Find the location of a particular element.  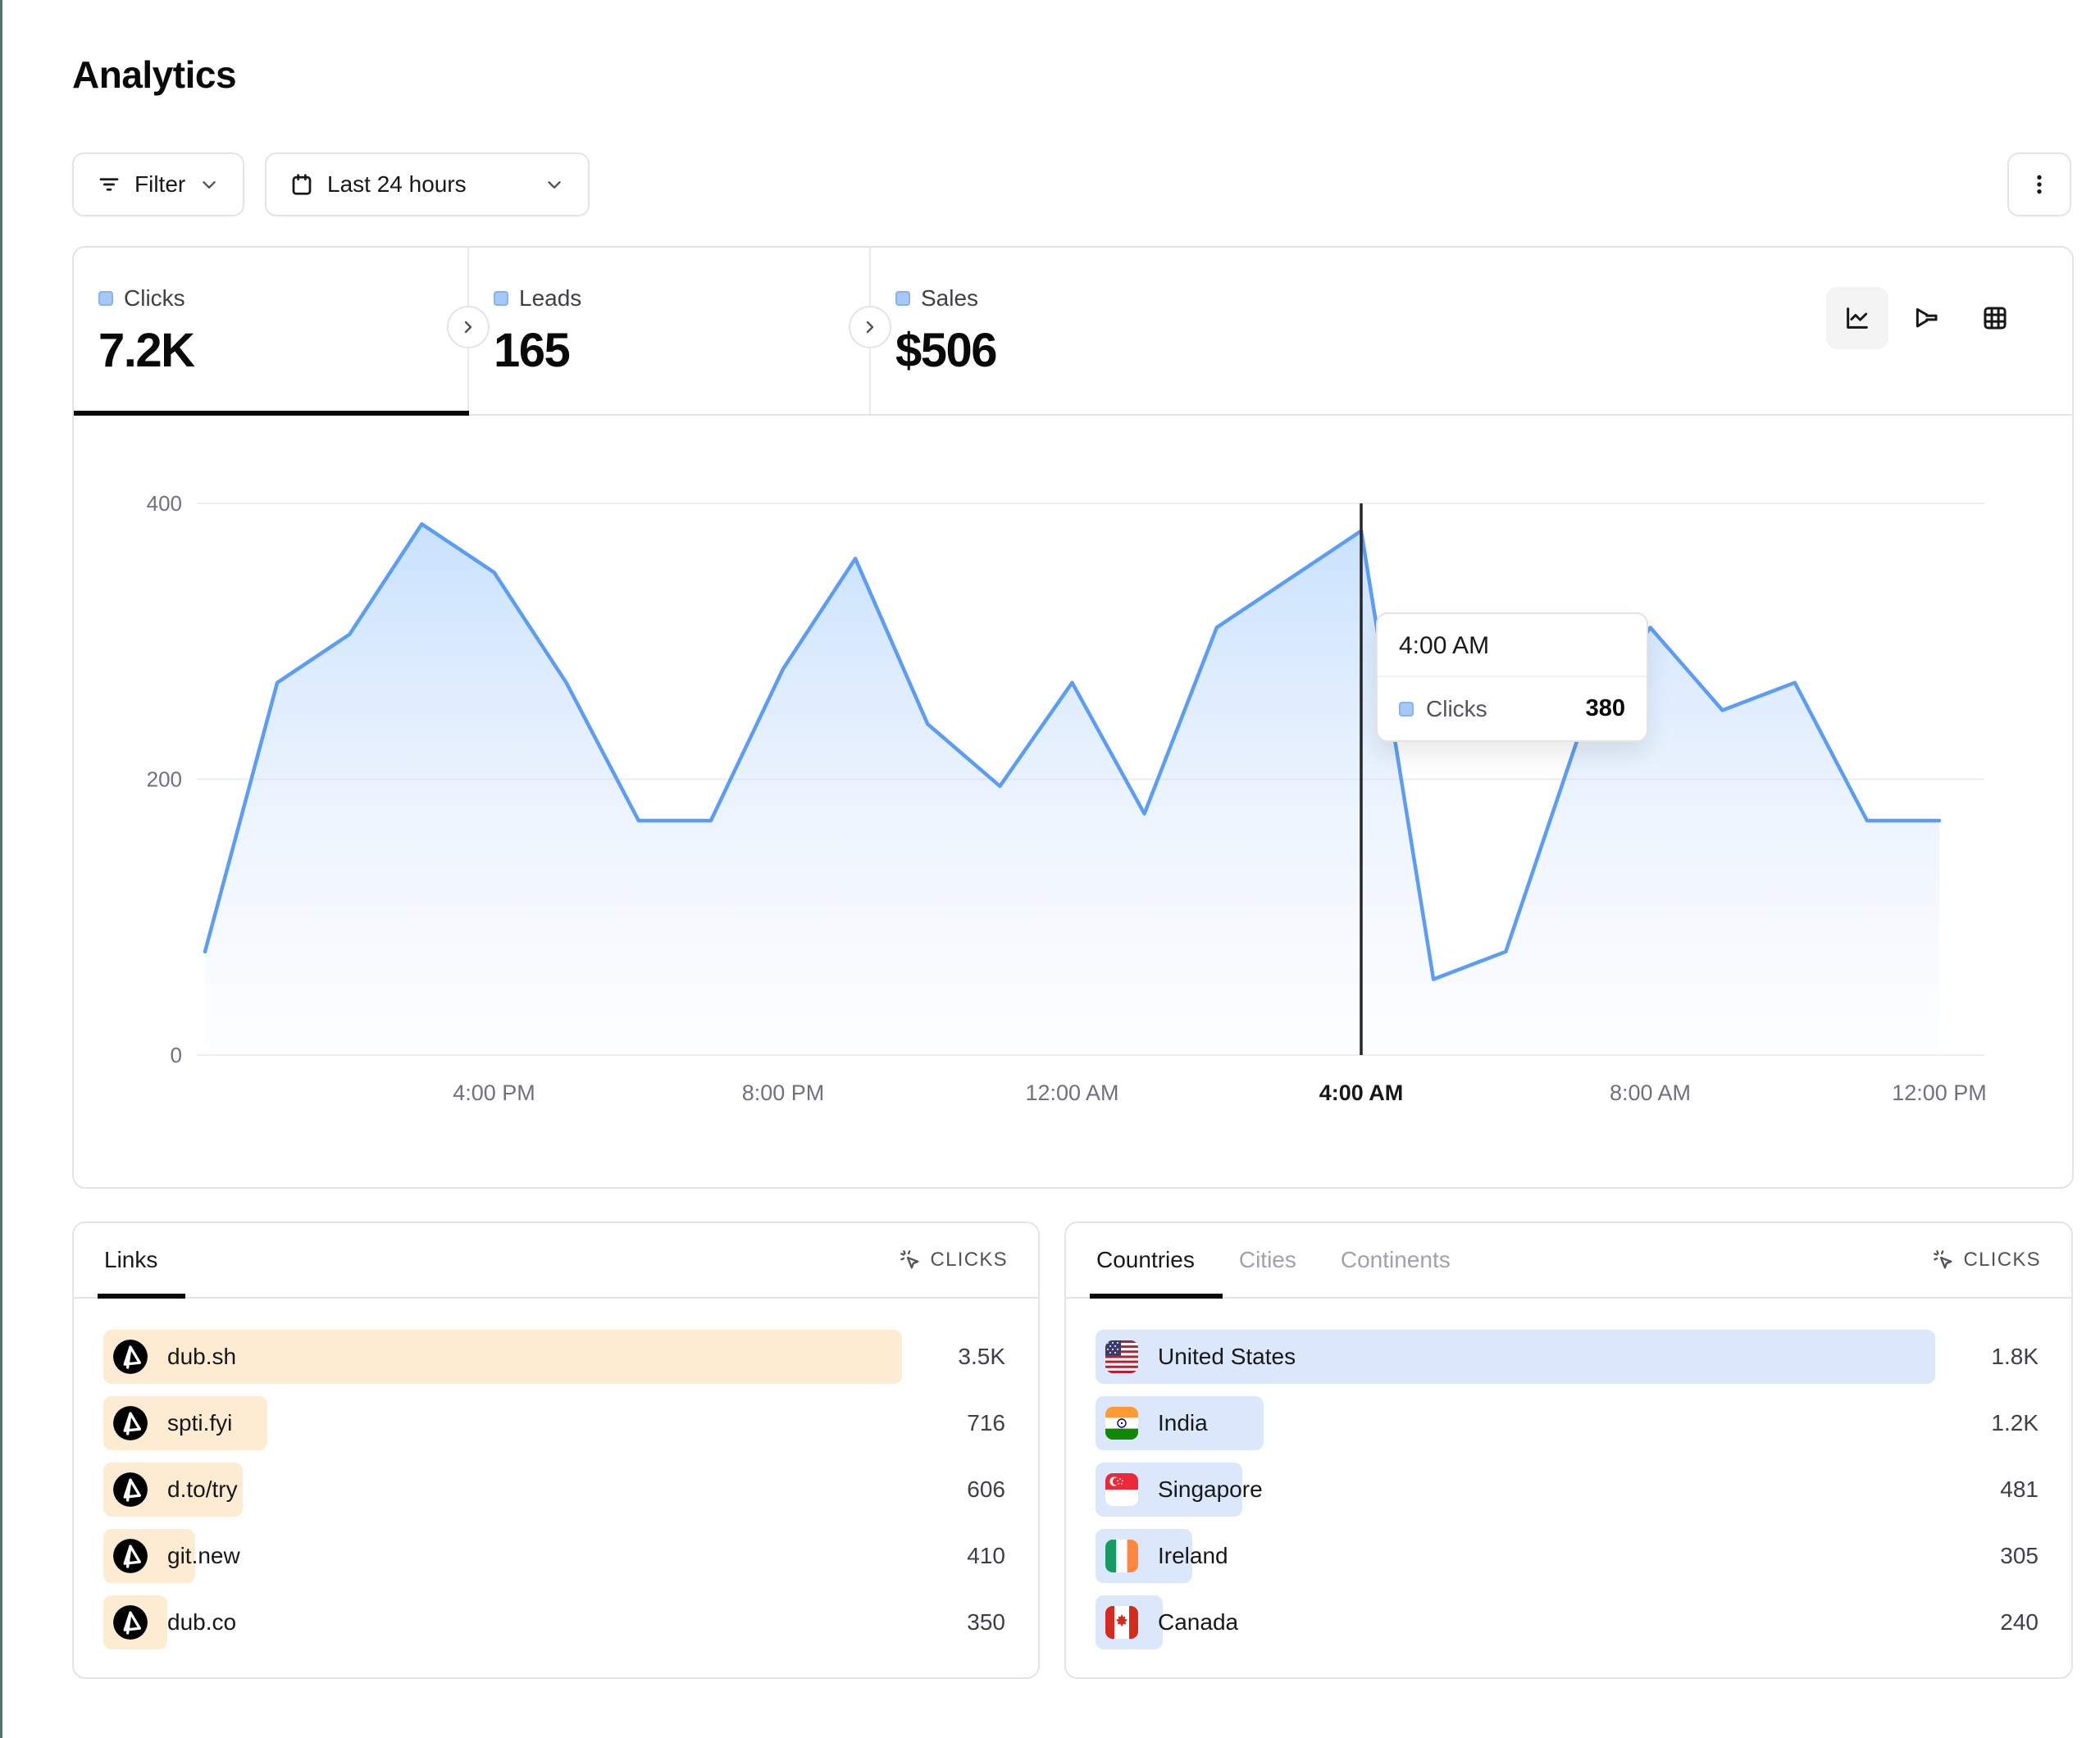

row-value: 3.5K is located at coordinates (981, 1356).